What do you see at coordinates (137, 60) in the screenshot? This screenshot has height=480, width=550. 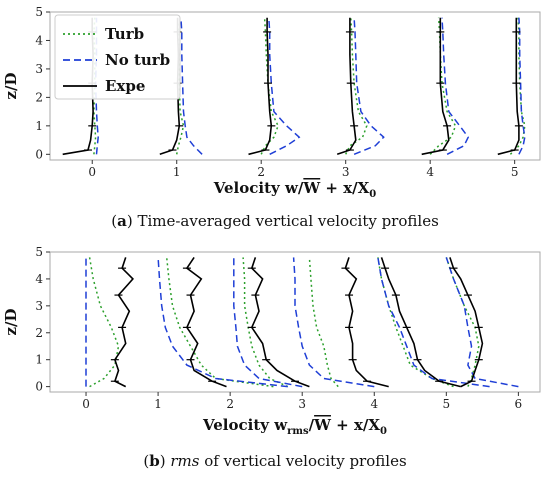 I see `legend-label: No turb` at bounding box center [137, 60].